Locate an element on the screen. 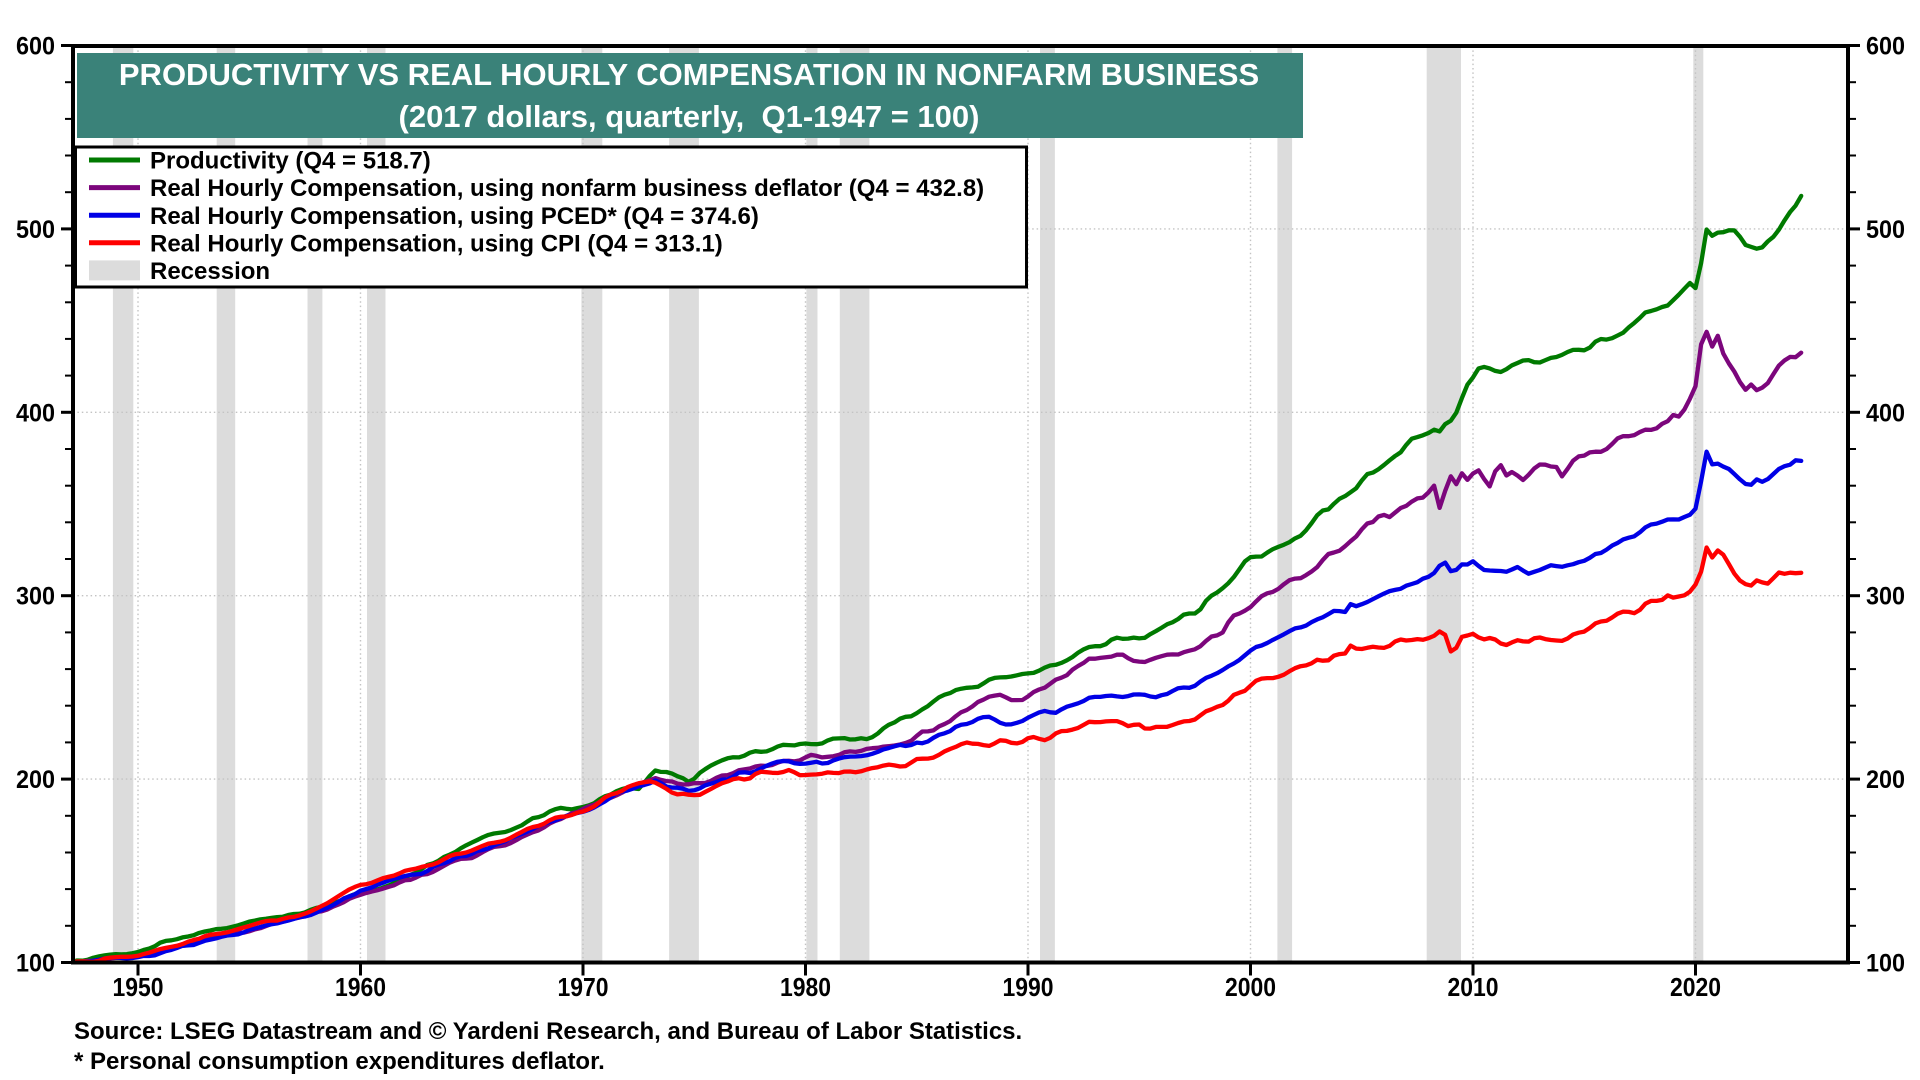  svg-text: 1990 is located at coordinates (1028, 987).